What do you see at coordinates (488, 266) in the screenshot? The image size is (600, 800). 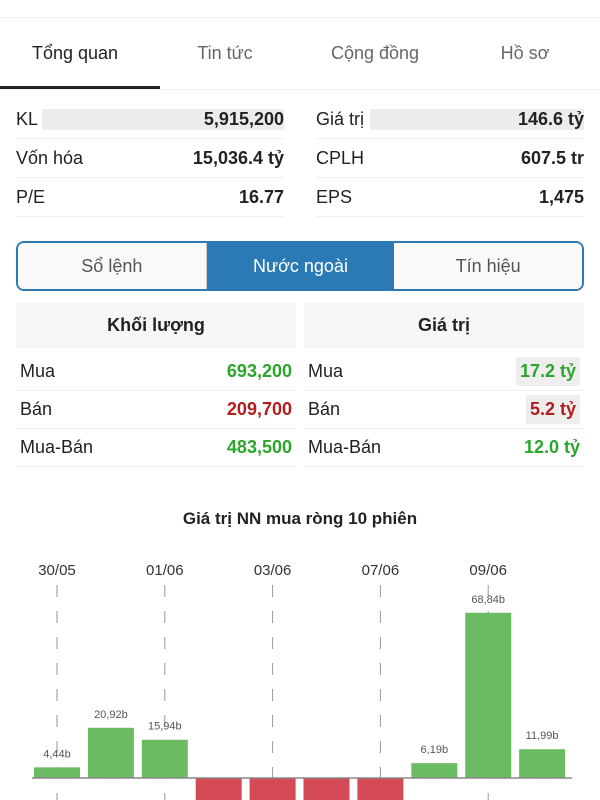 I see `segment-signals: Tín hiệu` at bounding box center [488, 266].